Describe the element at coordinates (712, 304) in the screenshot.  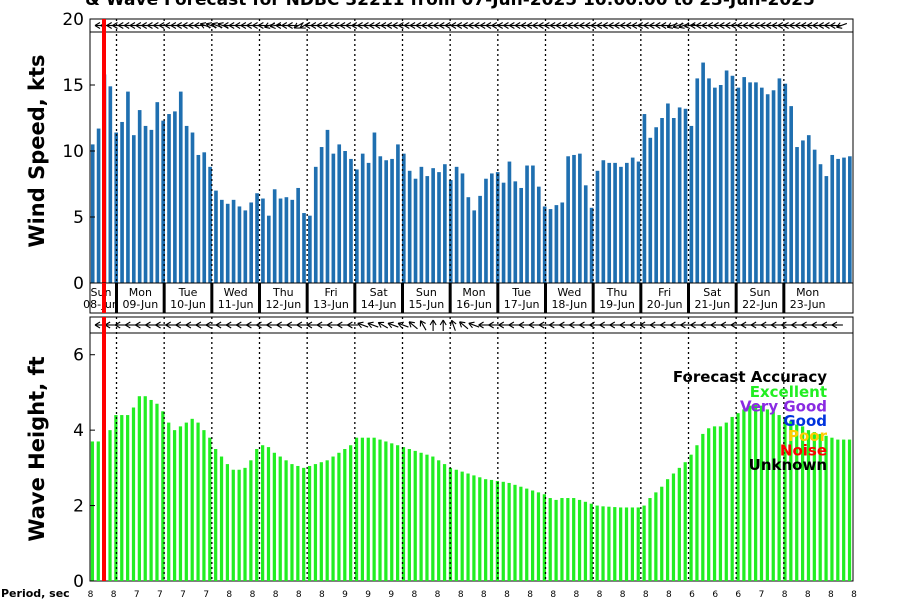
I see `day-date-label: 21-Jun` at that location.